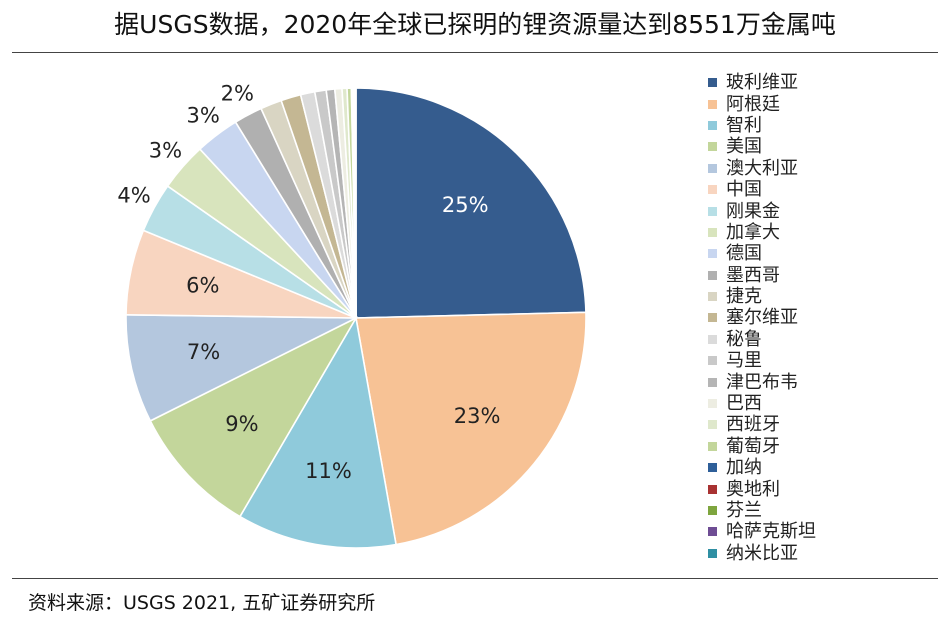 The image size is (950, 623). What do you see at coordinates (744, 190) in the screenshot?
I see `legend-label: 中国` at bounding box center [744, 190].